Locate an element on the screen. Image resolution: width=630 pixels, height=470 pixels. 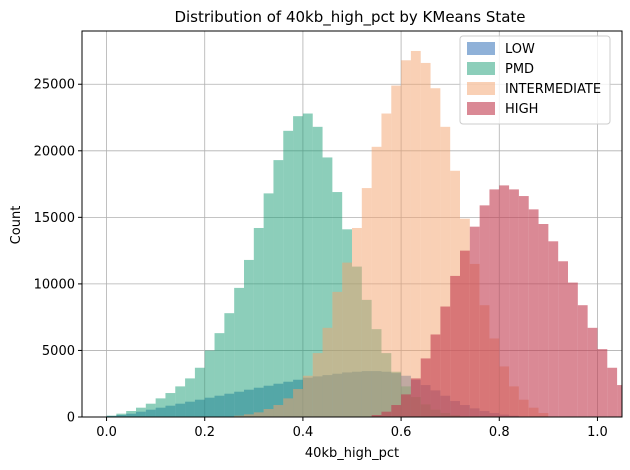
legend: LOW PMD INTERMEDIATE HIGH is located at coordinates (535, 80).